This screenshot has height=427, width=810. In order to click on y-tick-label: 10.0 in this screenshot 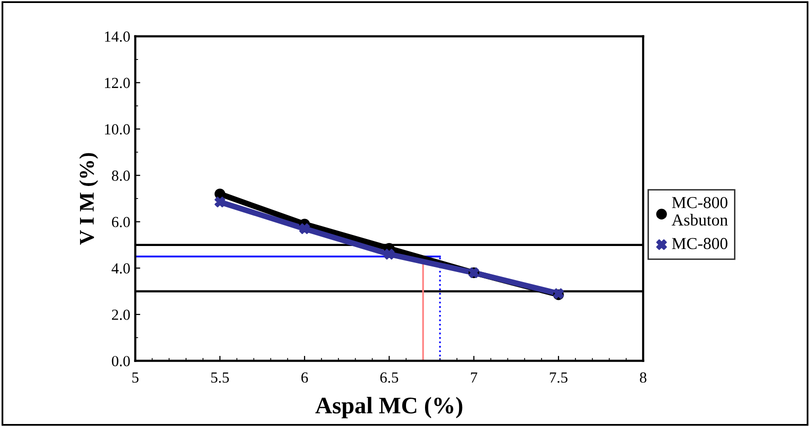, I will do `click(117, 129)`.